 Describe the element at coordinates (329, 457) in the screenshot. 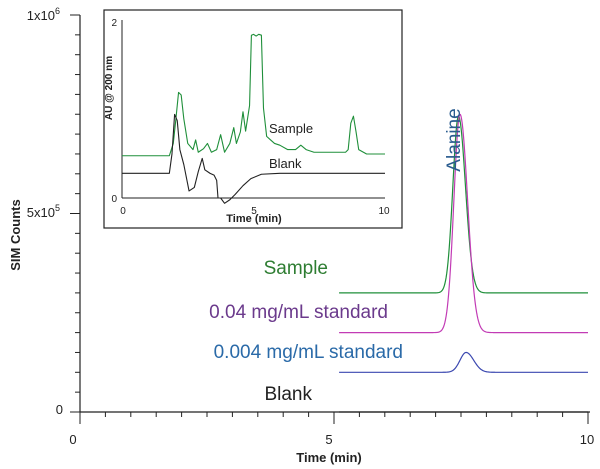

I see `main-x-axis-title: Time (min)` at that location.